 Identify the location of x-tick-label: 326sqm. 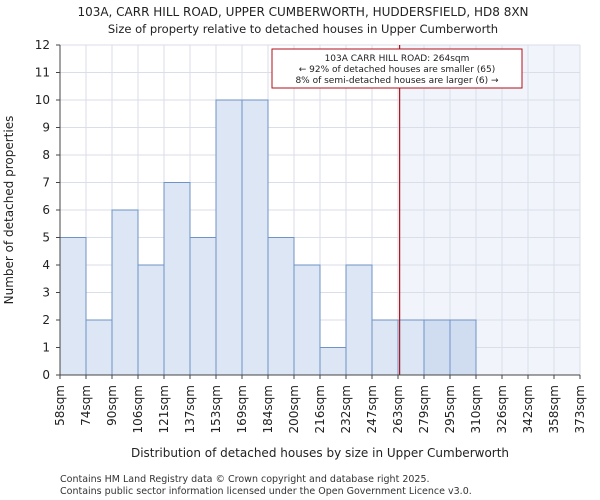
(502, 409).